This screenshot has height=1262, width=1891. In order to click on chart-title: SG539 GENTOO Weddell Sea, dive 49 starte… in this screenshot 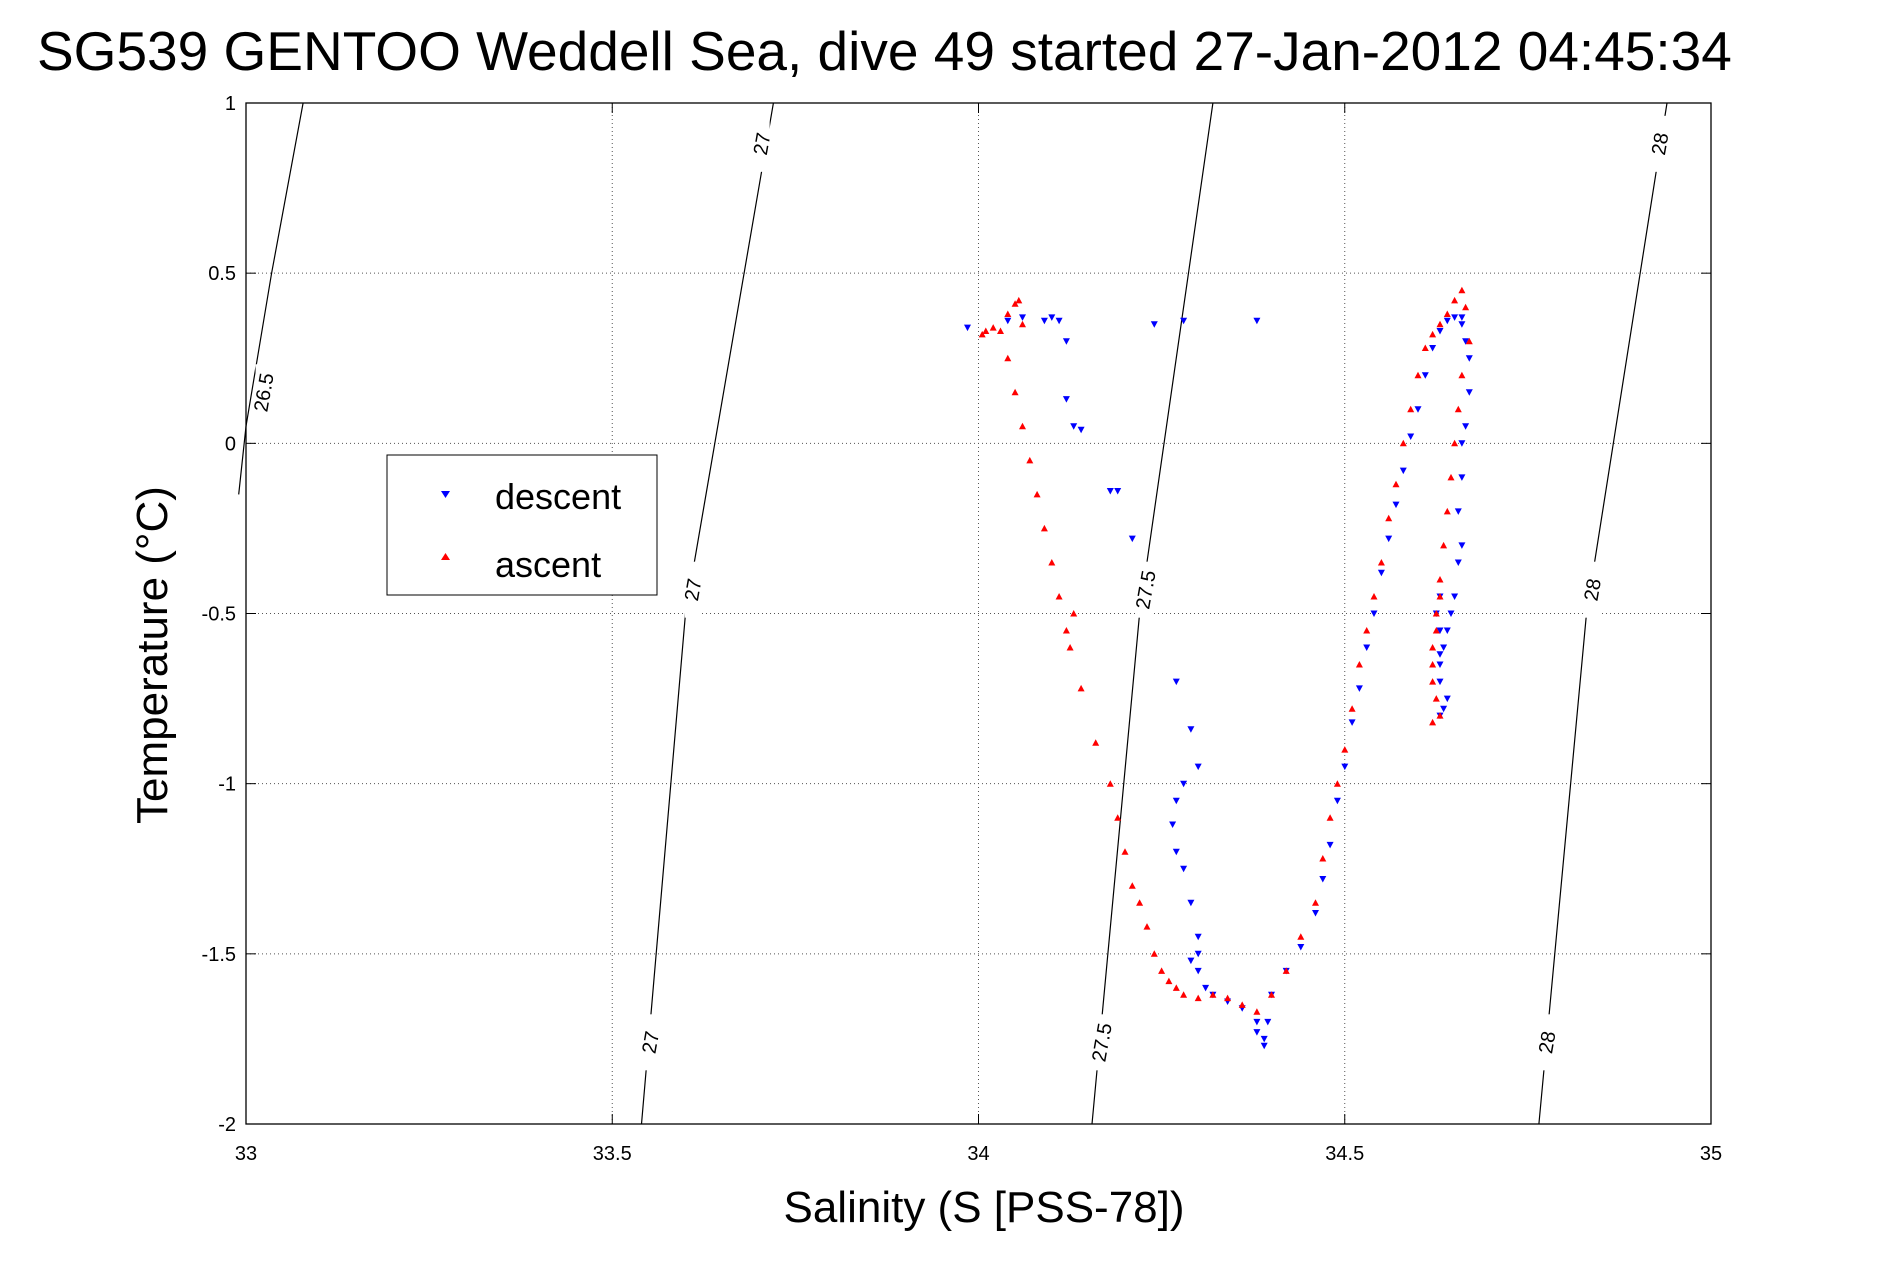, I will do `click(884, 51)`.